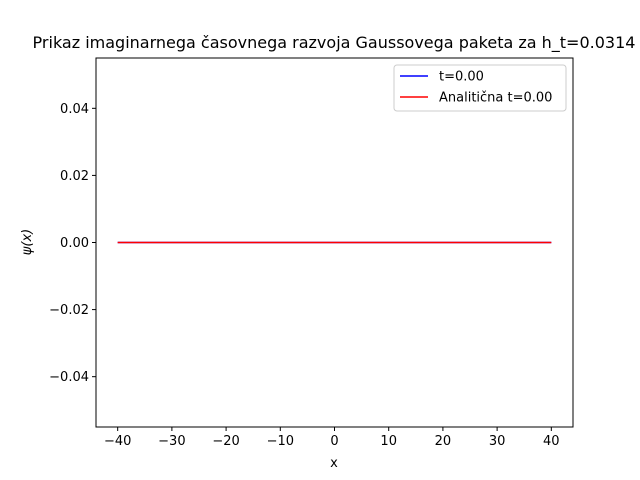 Image resolution: width=640 pixels, height=480 pixels. Describe the element at coordinates (388, 441) in the screenshot. I see `x-tick-label: 10` at that location.